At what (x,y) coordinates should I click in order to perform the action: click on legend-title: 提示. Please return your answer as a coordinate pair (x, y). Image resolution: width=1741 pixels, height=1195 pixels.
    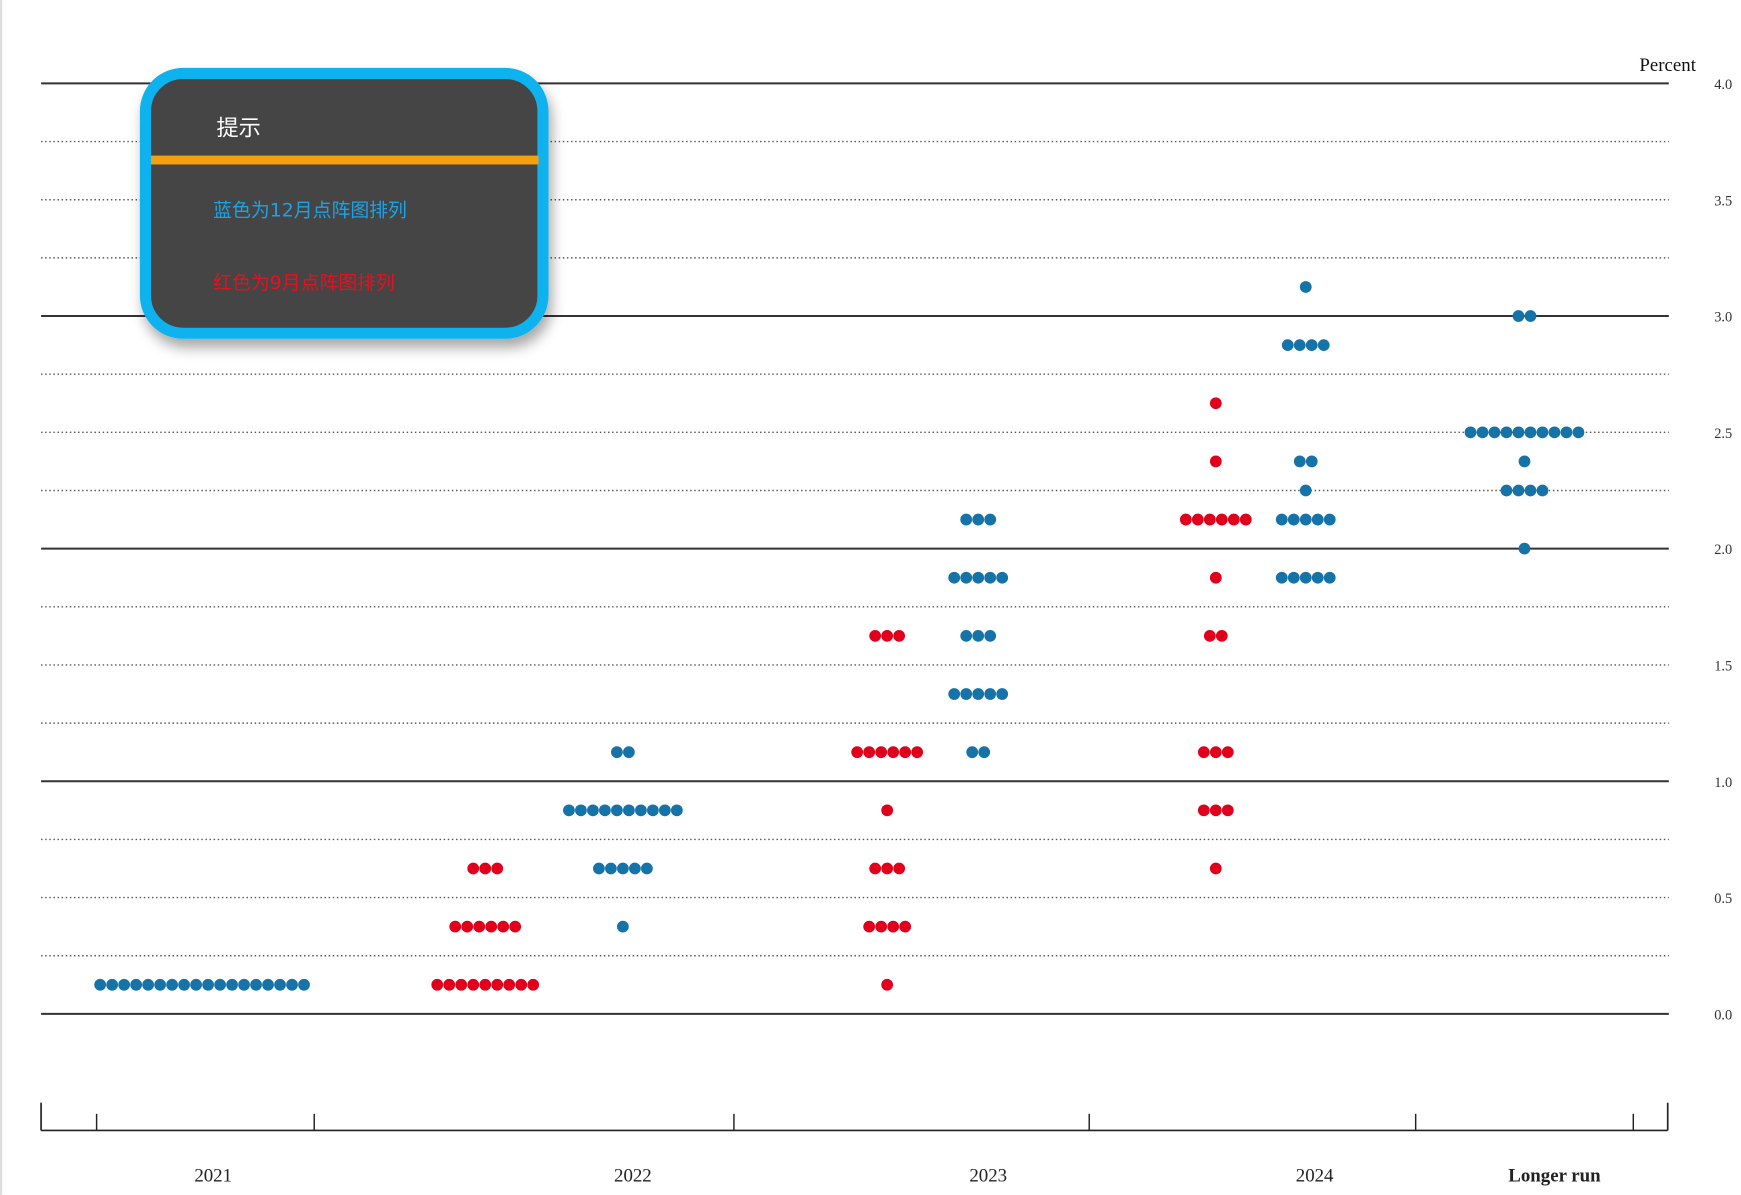
    Looking at the image, I should click on (239, 128).